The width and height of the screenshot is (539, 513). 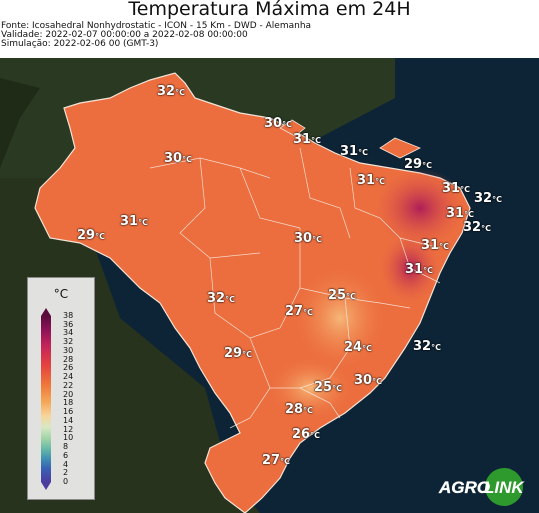 What do you see at coordinates (269, 10) in the screenshot?
I see `page-title: Temperatura Máxima em 24H` at bounding box center [269, 10].